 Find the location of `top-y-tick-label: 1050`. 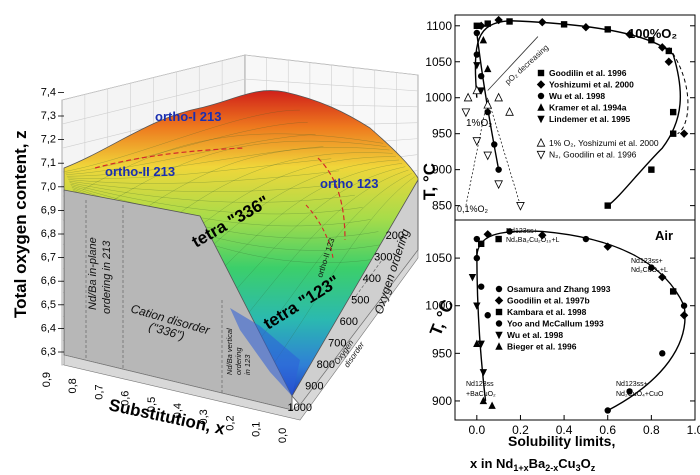

top-y-tick-label: 1050 is located at coordinates (438, 62).